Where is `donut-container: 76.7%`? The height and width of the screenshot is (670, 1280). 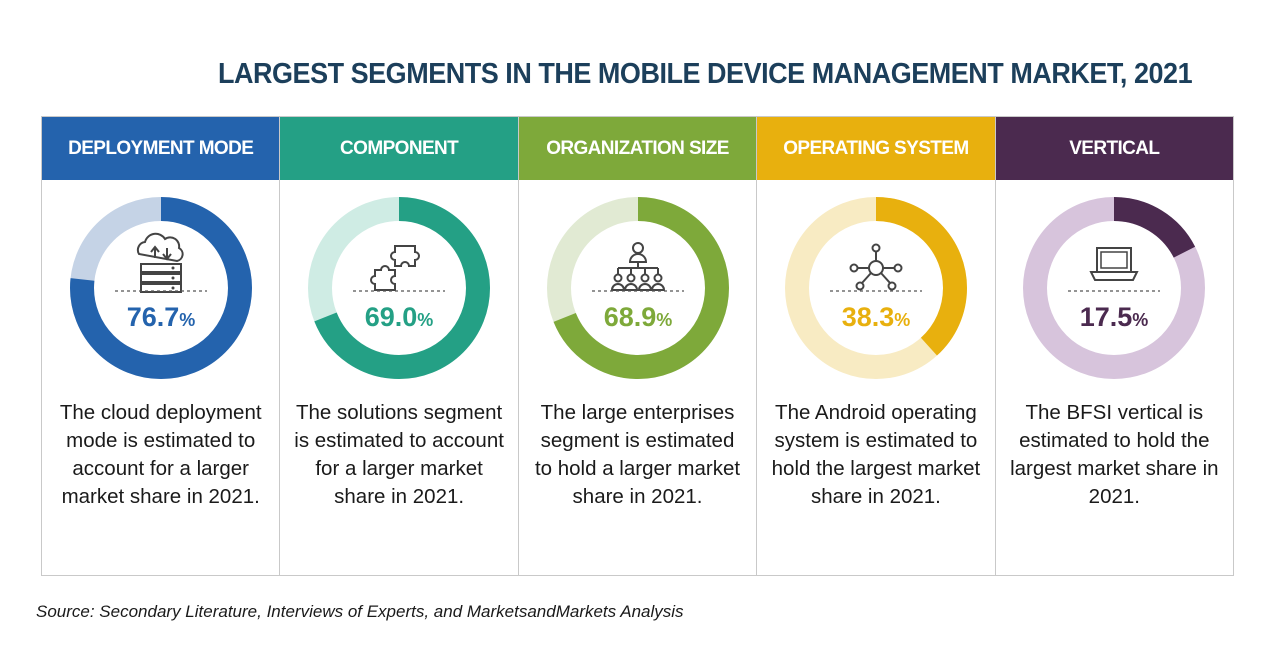 donut-container: 76.7% is located at coordinates (160, 288).